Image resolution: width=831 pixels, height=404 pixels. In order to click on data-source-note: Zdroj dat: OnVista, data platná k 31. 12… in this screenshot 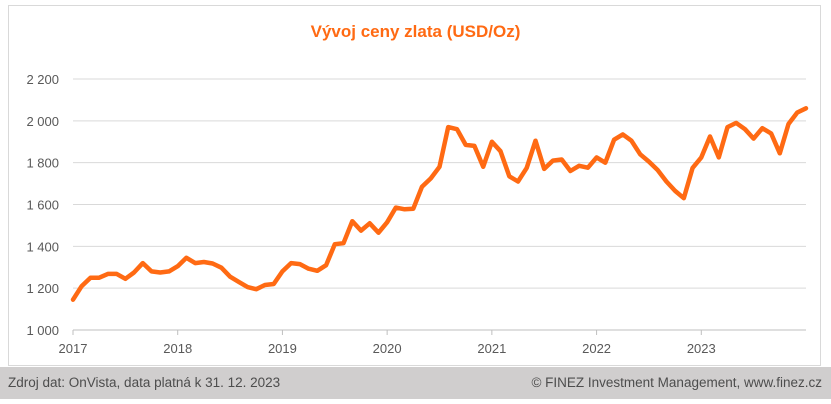, I will do `click(144, 382)`.